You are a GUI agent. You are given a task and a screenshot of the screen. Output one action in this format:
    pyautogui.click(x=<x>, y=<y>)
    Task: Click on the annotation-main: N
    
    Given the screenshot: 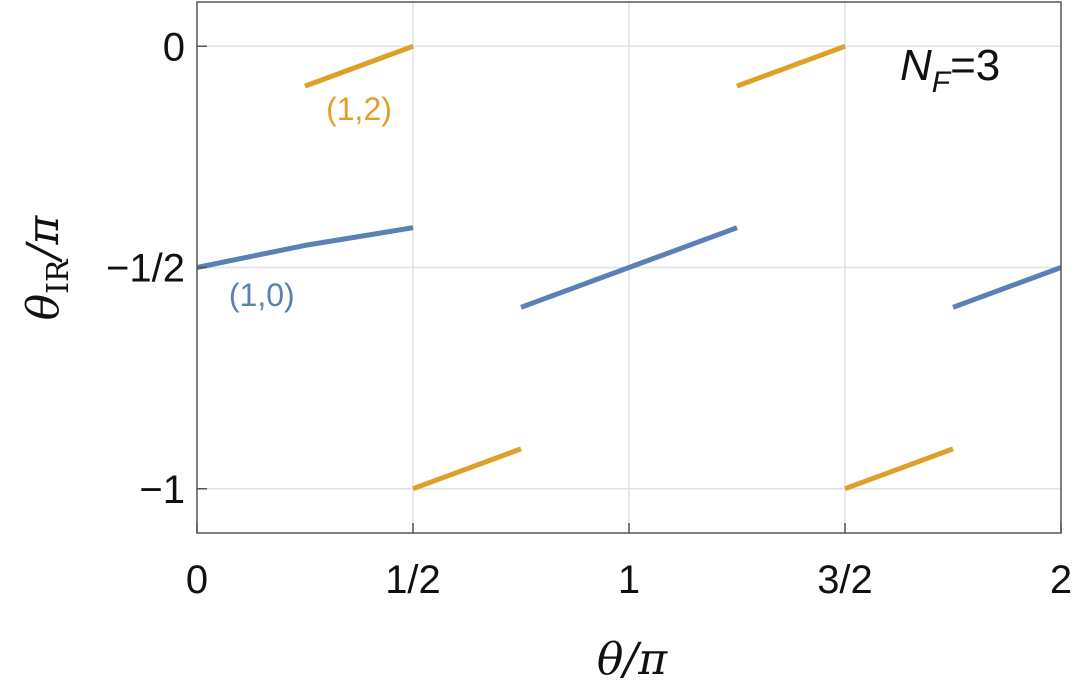 What is the action you would take?
    pyautogui.click(x=916, y=65)
    